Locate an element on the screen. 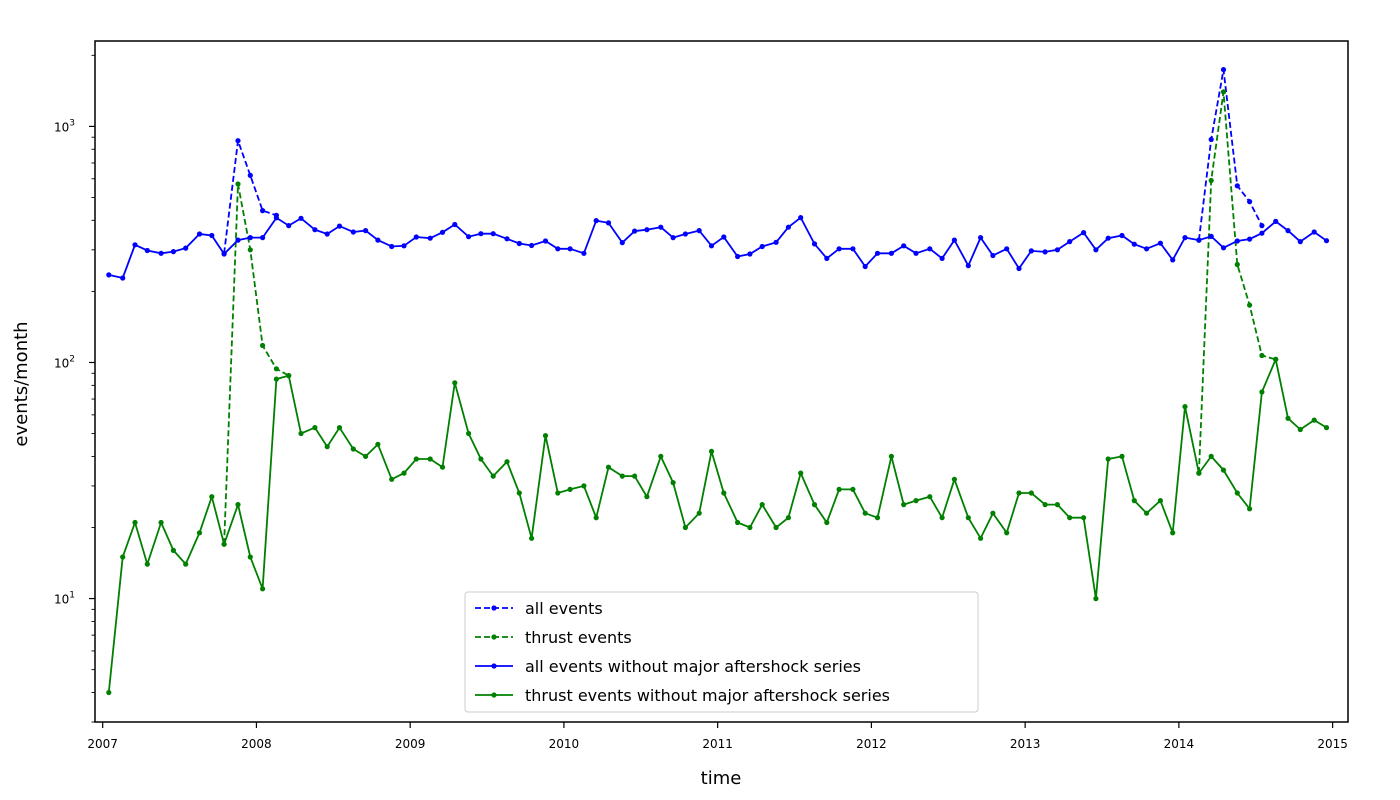 This screenshot has width=1400, height=800. x-tick-label: 2008 is located at coordinates (256, 744).